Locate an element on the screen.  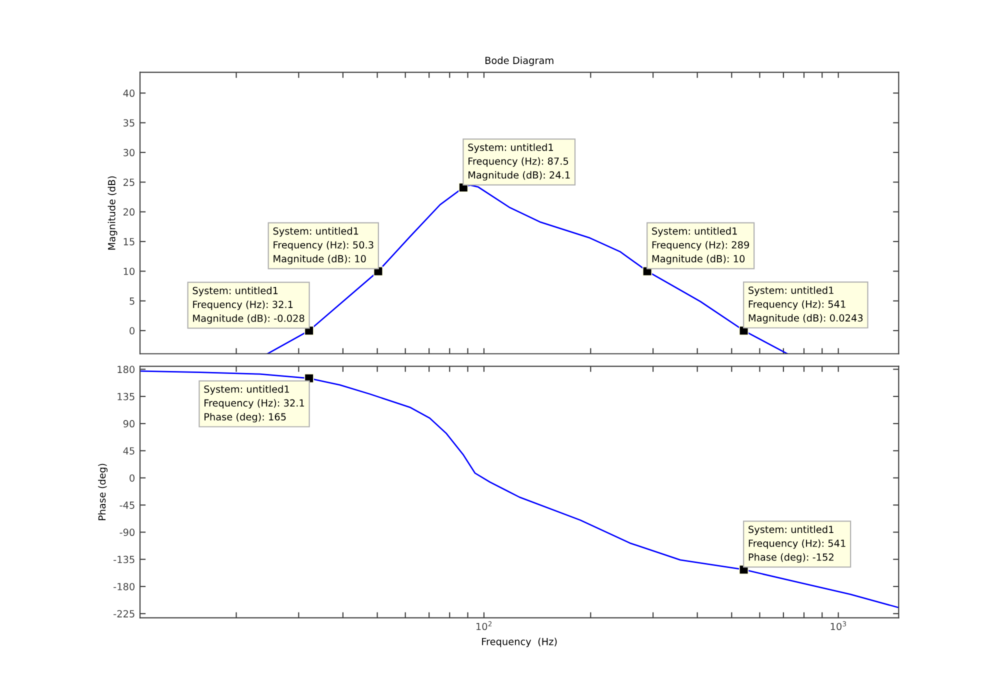
y-tick-label: 135 is located at coordinates (126, 396).